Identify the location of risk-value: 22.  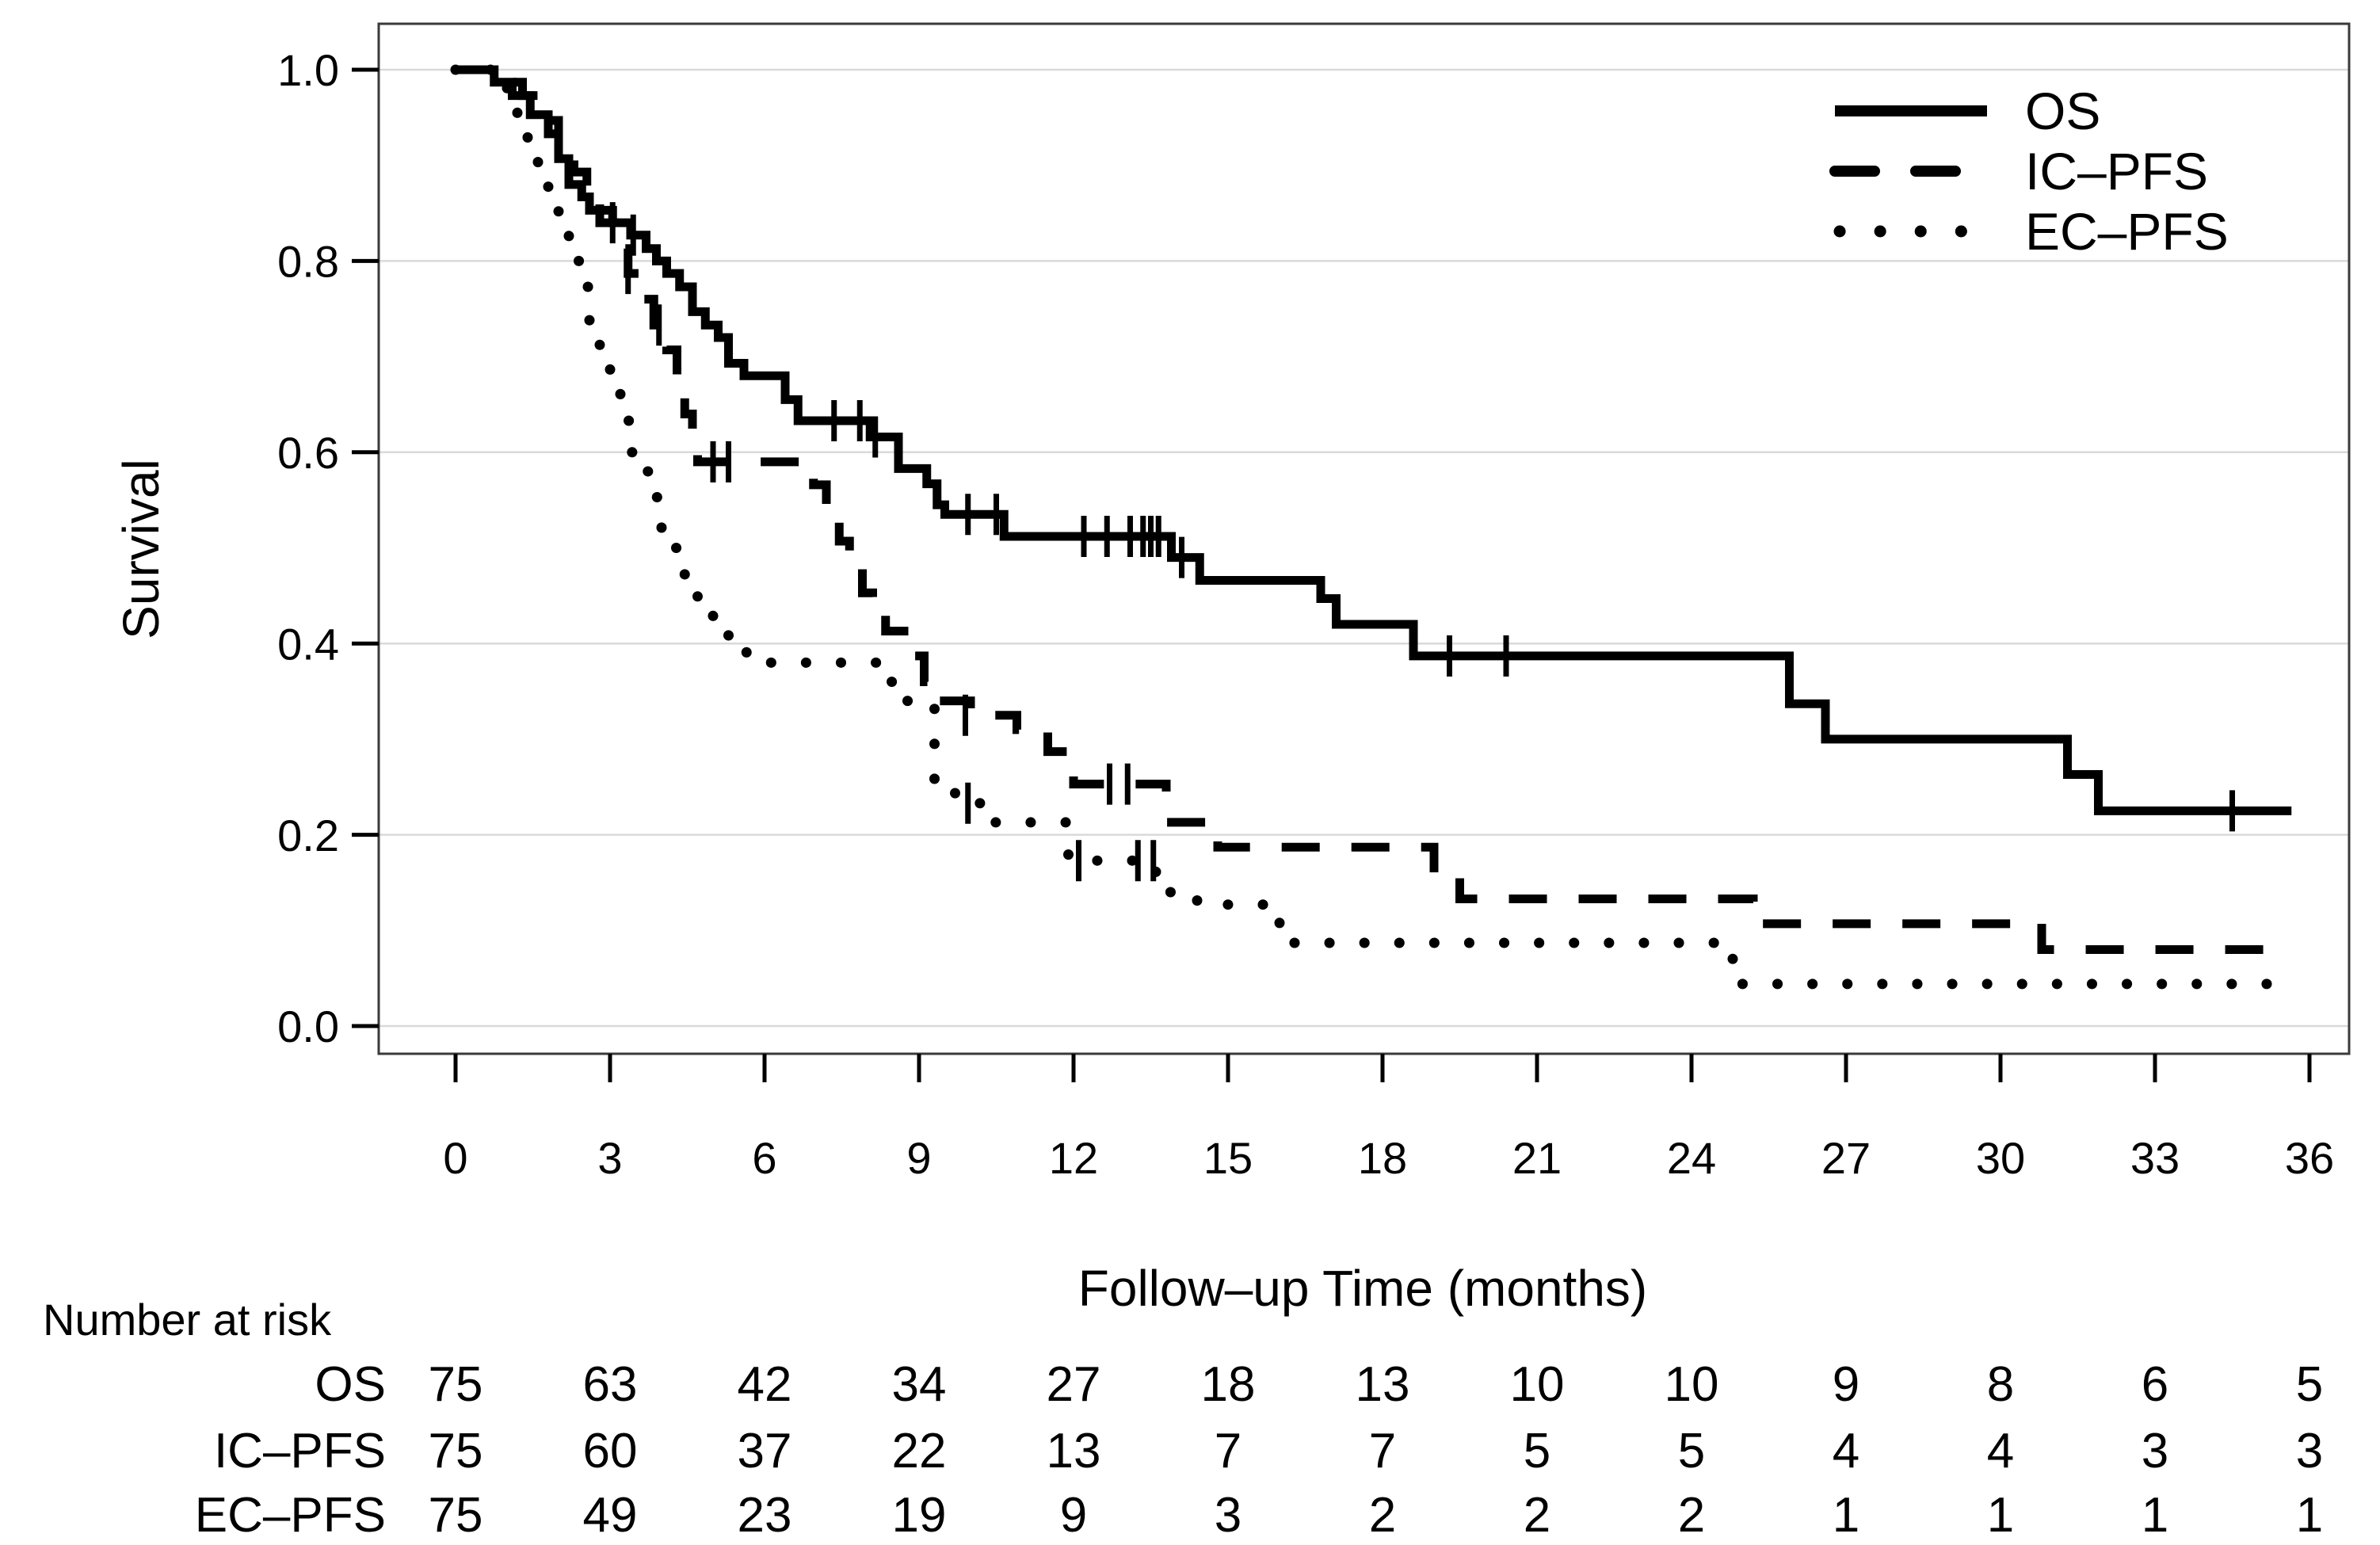
(919, 1451).